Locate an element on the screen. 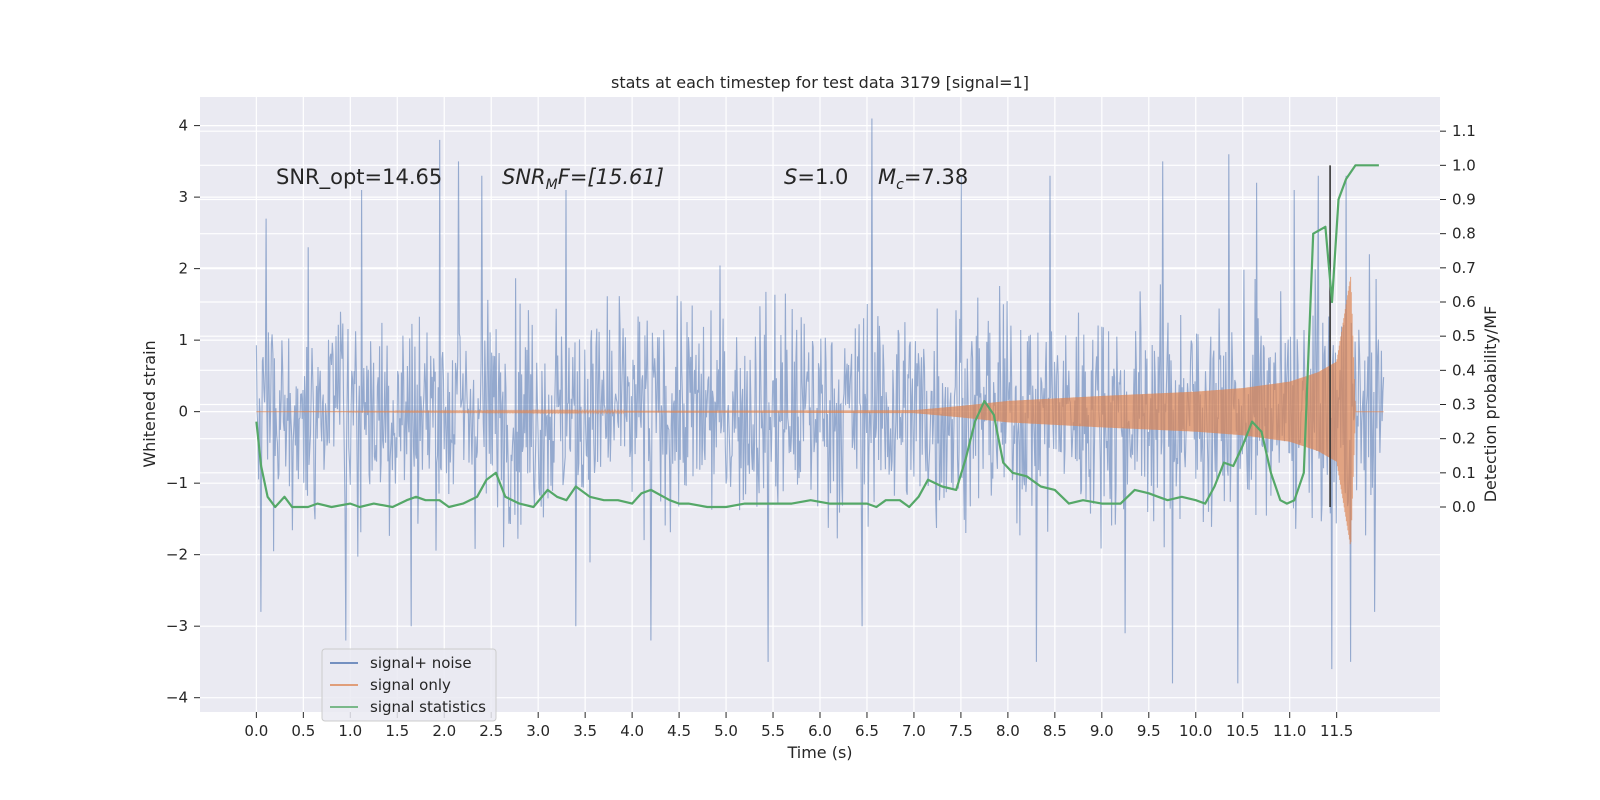 The height and width of the screenshot is (800, 1600). y-axis-left-ticks: 4 3 2 1 0 −1 −2 −3 −4 is located at coordinates (183, 412).